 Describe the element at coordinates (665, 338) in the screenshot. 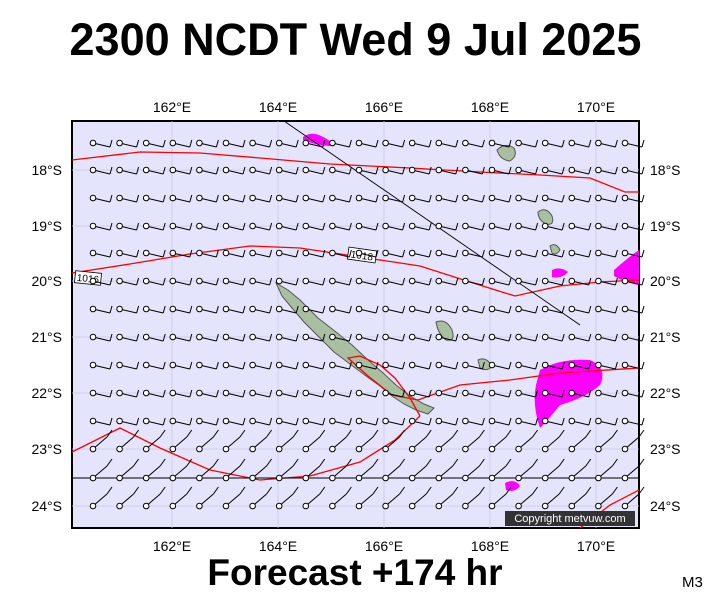

I see `right-latitude-labels: 18°S 19°S 20°S 21°S 22°S 23°S 24°S` at that location.